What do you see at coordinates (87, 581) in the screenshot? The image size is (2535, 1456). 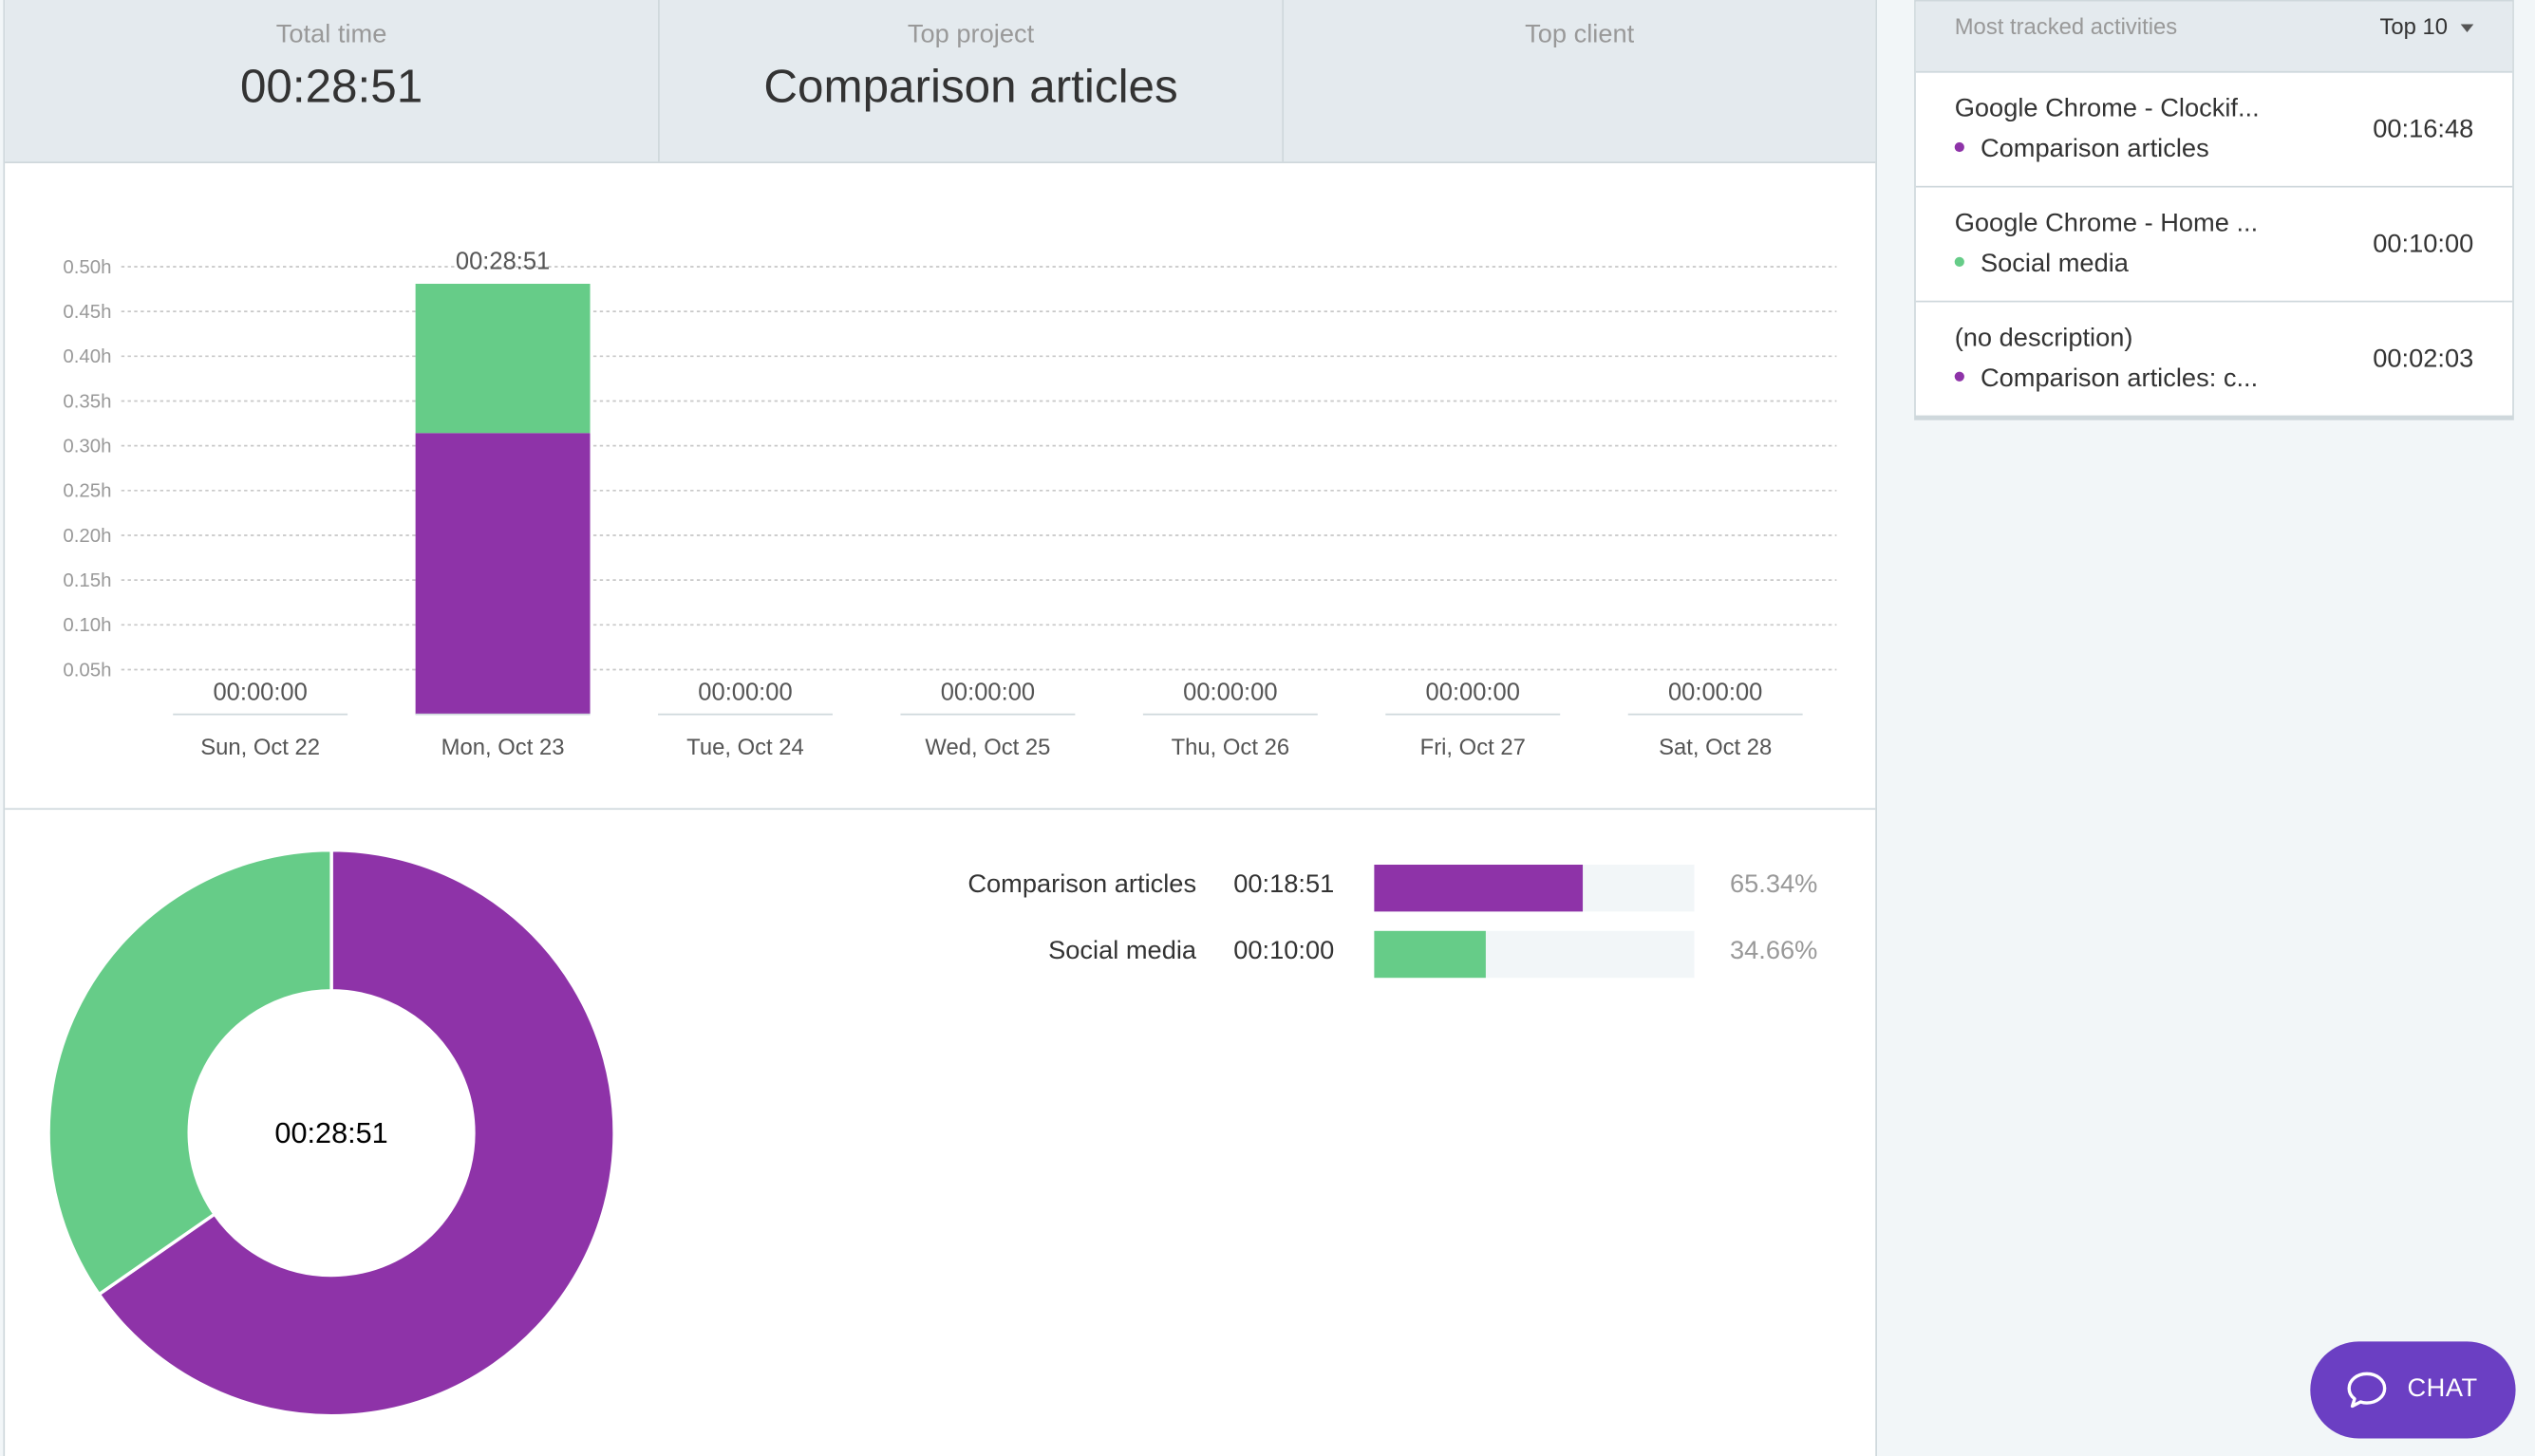 I see `y-tick-label: 0.15h` at bounding box center [87, 581].